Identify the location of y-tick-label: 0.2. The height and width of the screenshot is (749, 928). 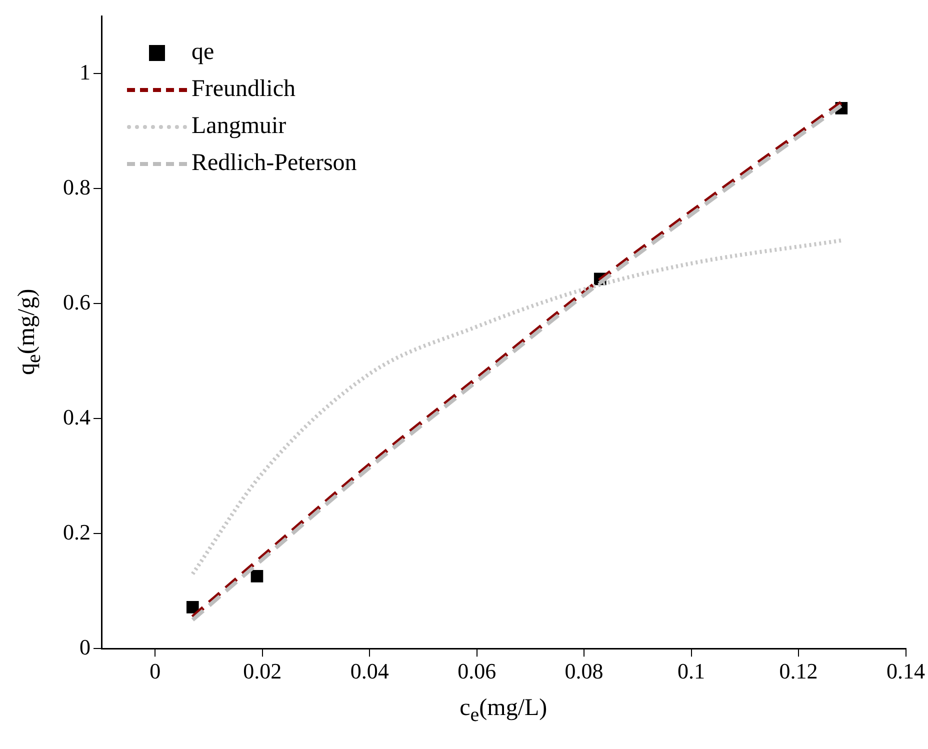
(76, 531).